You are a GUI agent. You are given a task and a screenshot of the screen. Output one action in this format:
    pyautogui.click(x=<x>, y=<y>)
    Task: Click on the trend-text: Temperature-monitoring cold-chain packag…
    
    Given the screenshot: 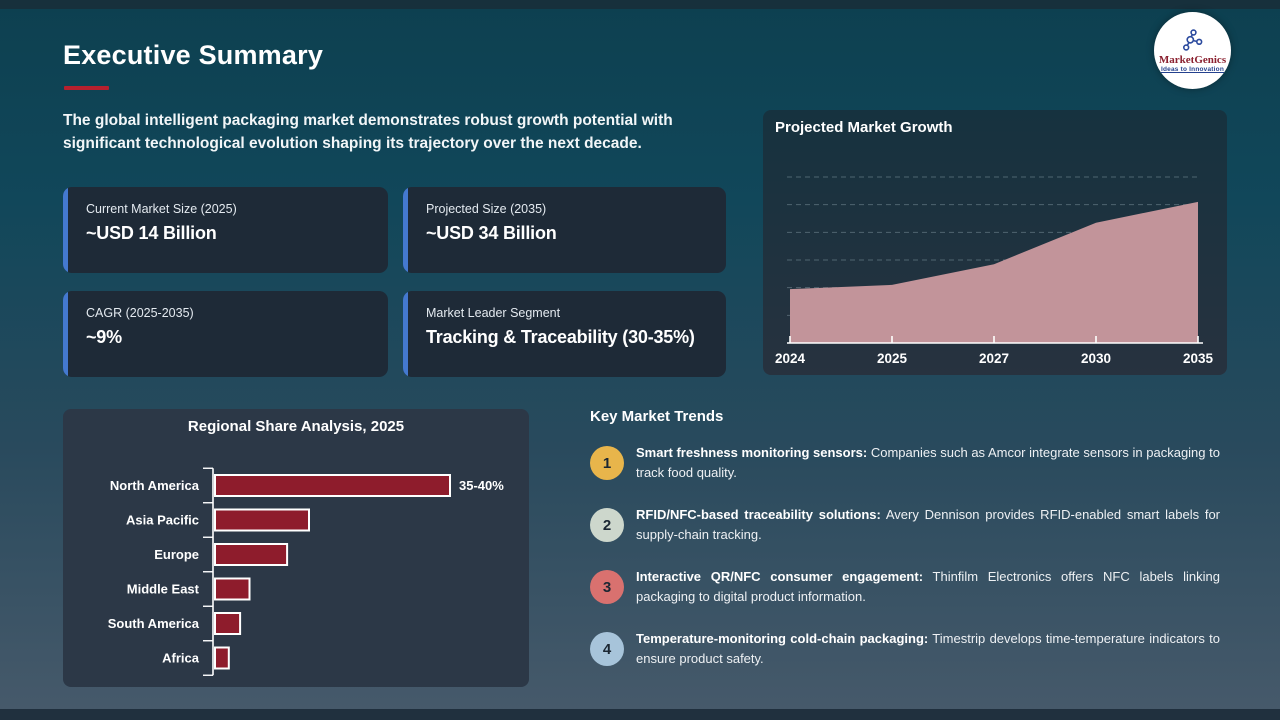 What is the action you would take?
    pyautogui.click(x=928, y=649)
    